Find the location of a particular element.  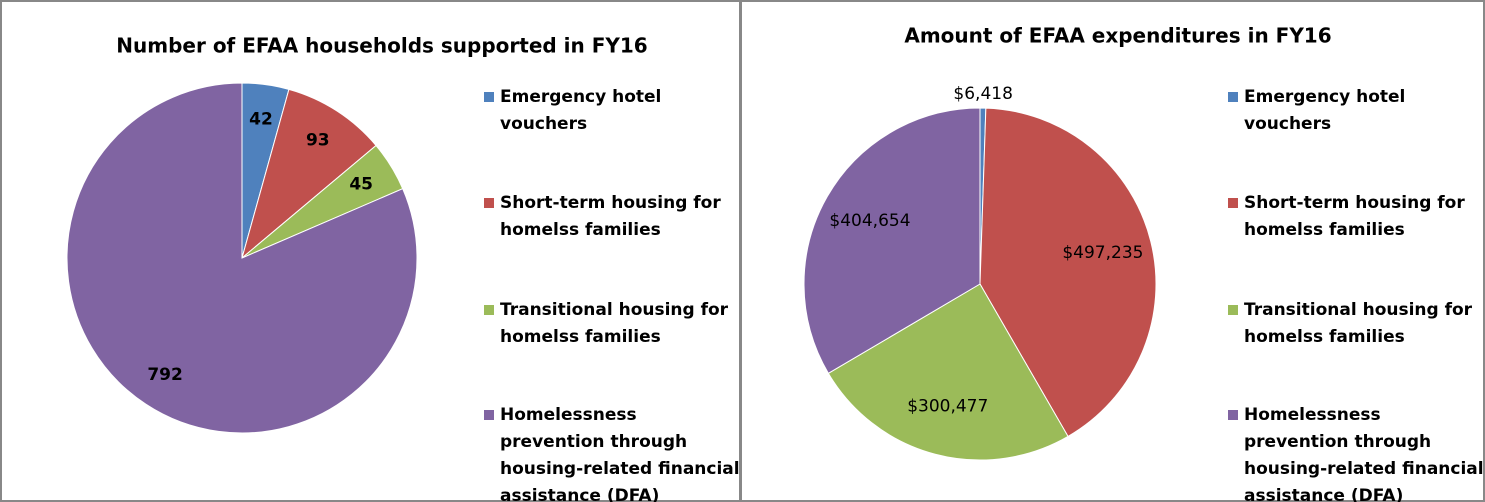

data-label: 45 is located at coordinates (361, 185).